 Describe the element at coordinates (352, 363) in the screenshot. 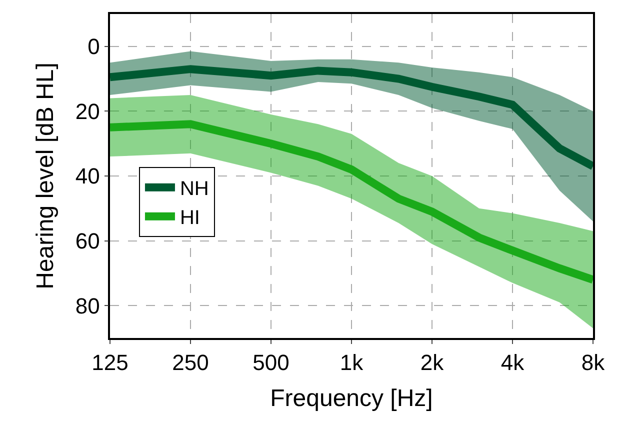

I see `x-tick-label: 1k` at that location.